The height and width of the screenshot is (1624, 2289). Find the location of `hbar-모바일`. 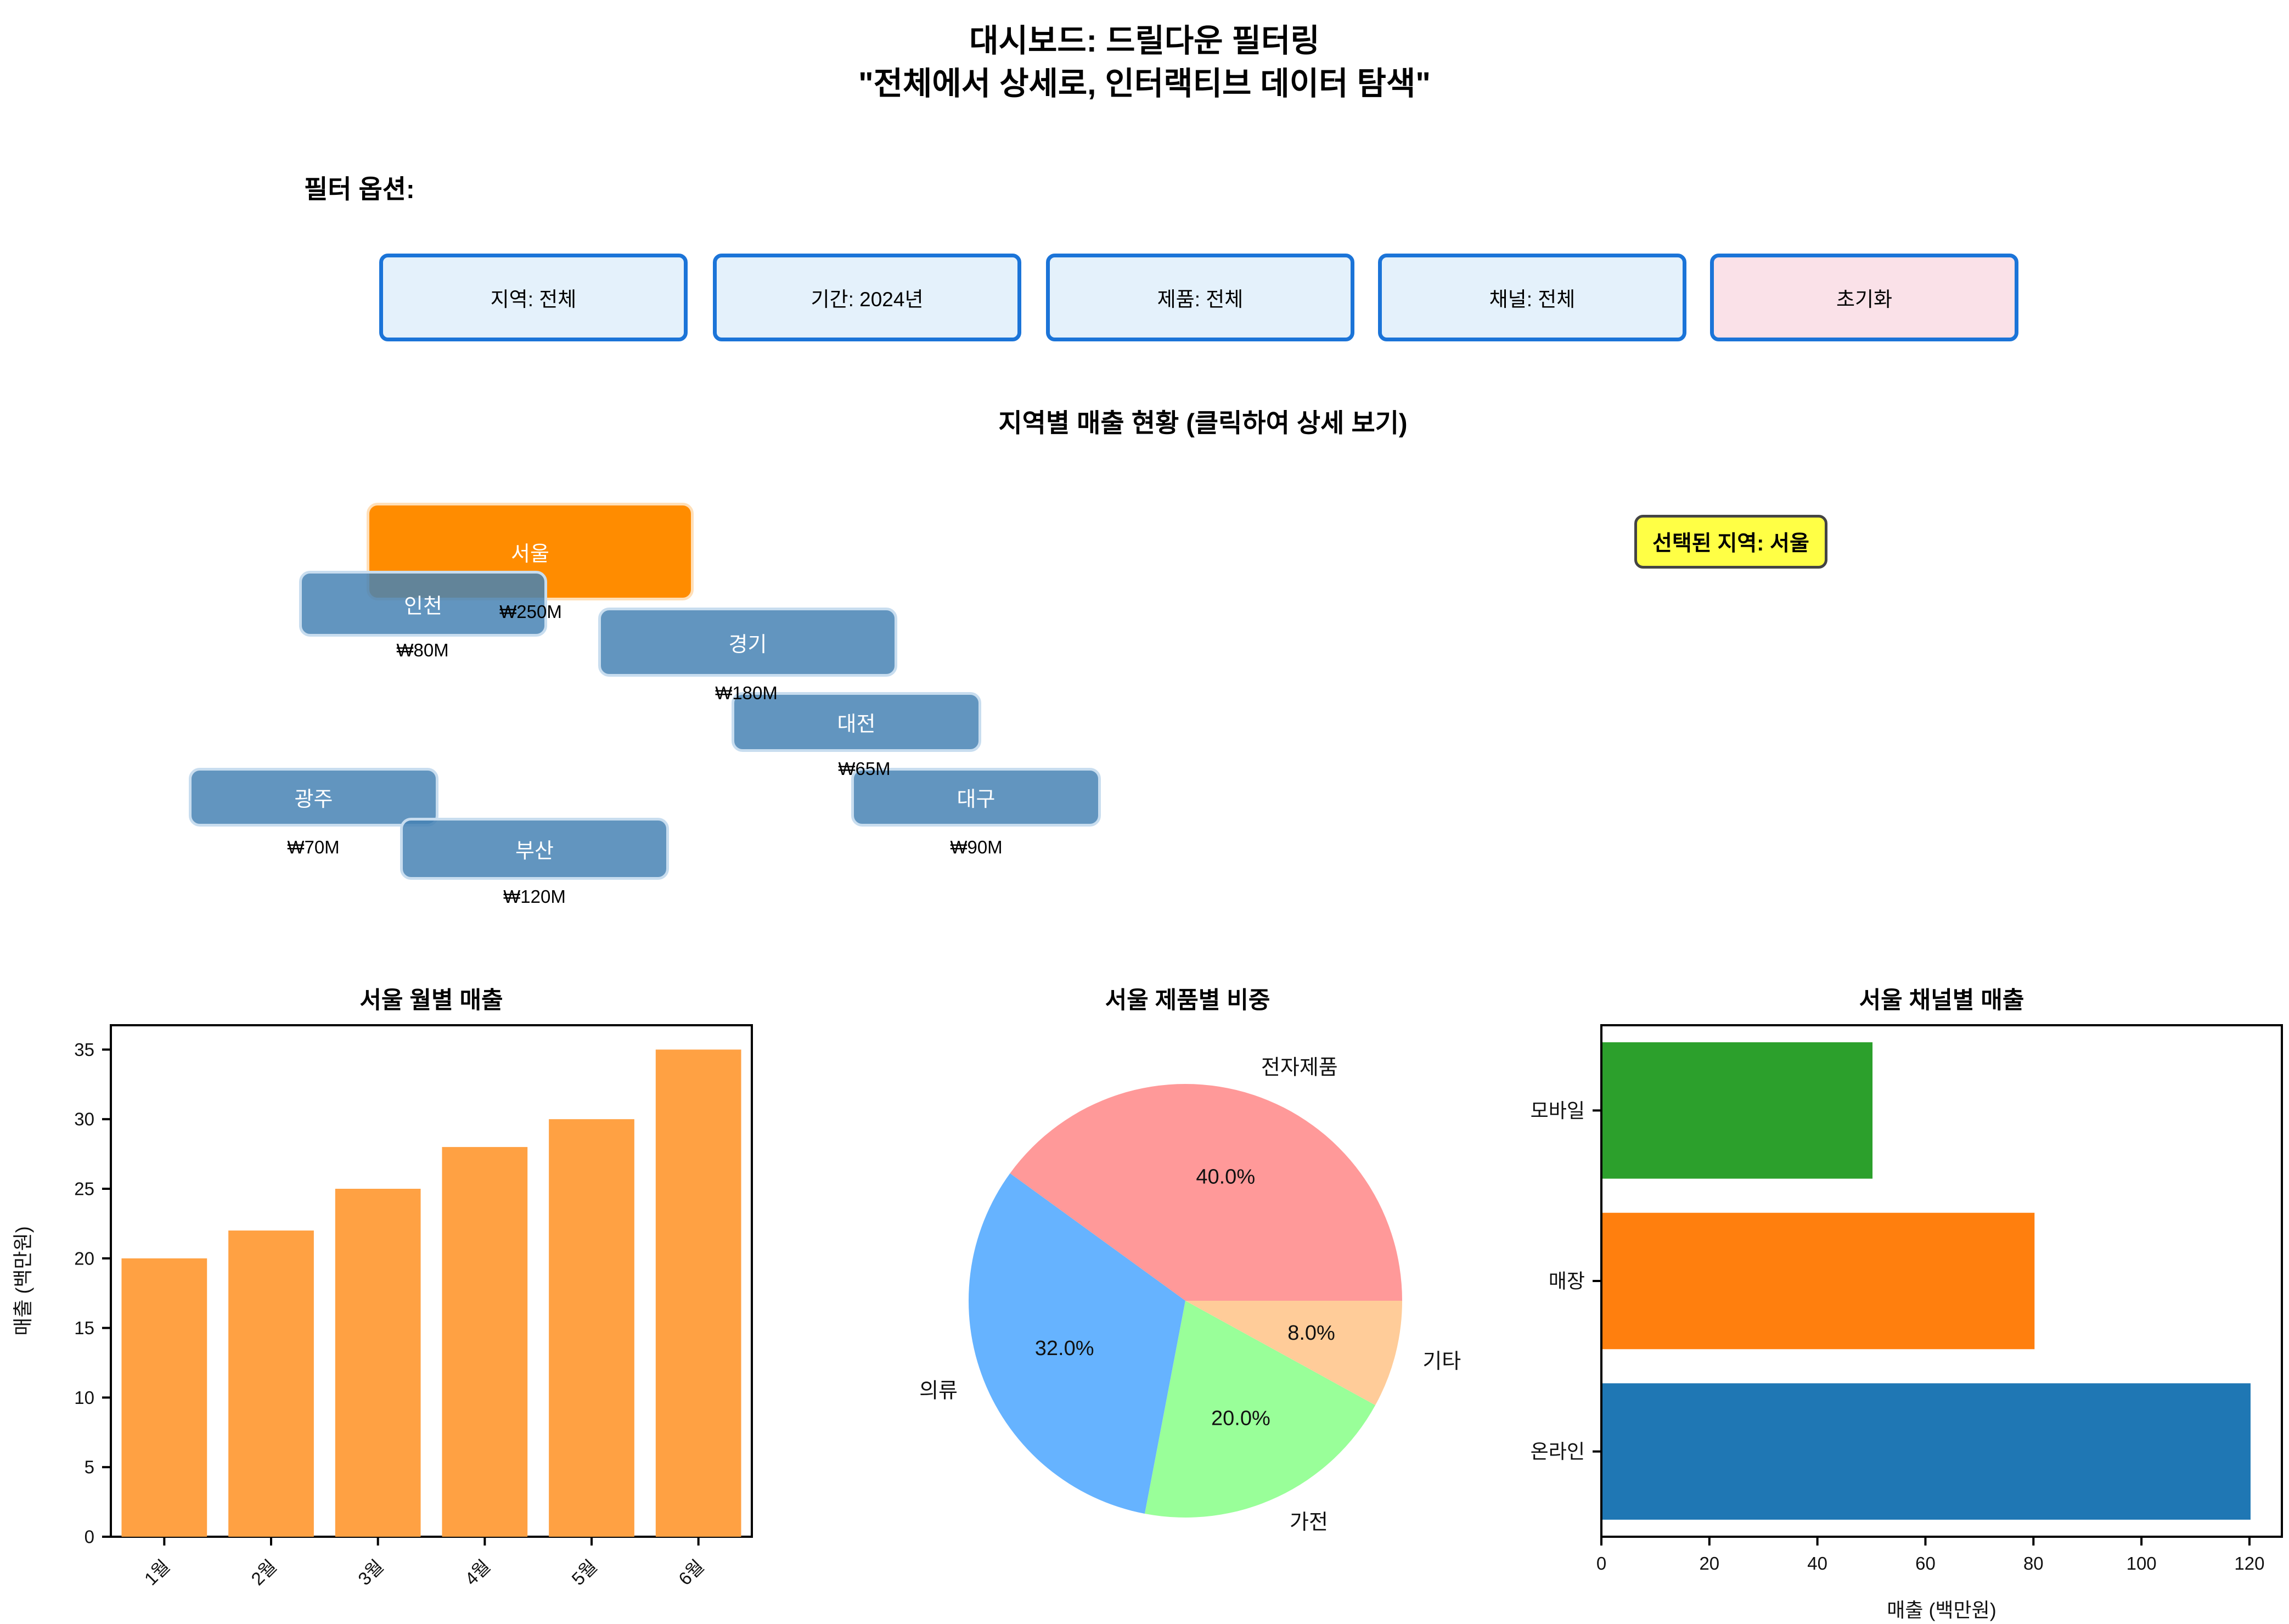

hbar-모바일 is located at coordinates (1737, 1110).